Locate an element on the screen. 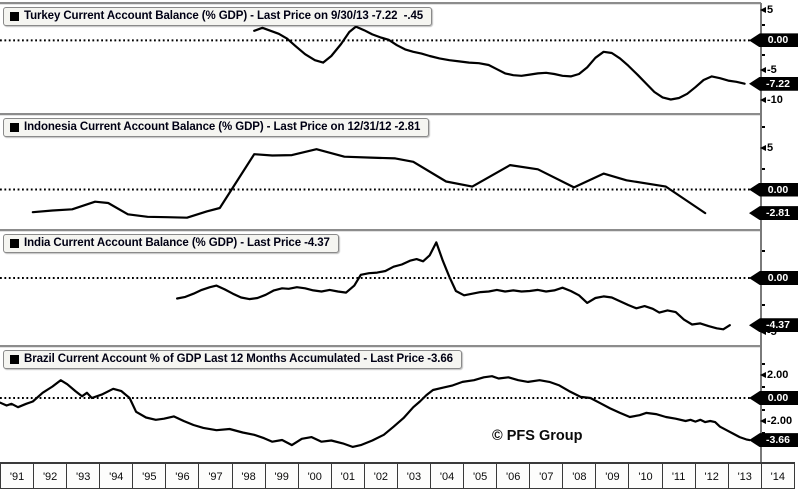 The image size is (800, 490). x-year-cell: '02 is located at coordinates (381, 476).